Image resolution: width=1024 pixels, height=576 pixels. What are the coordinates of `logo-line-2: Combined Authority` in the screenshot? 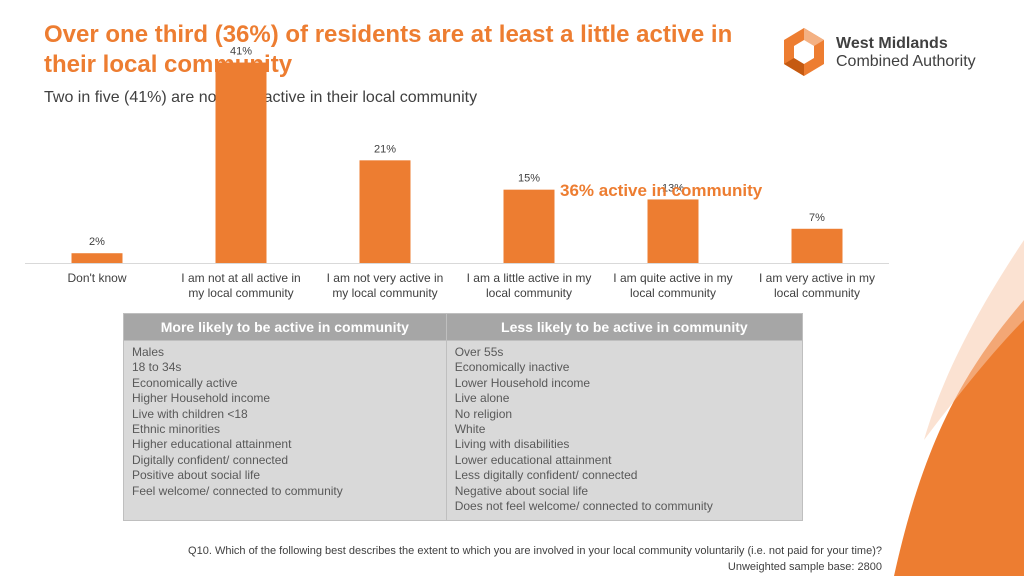 It's located at (906, 61).